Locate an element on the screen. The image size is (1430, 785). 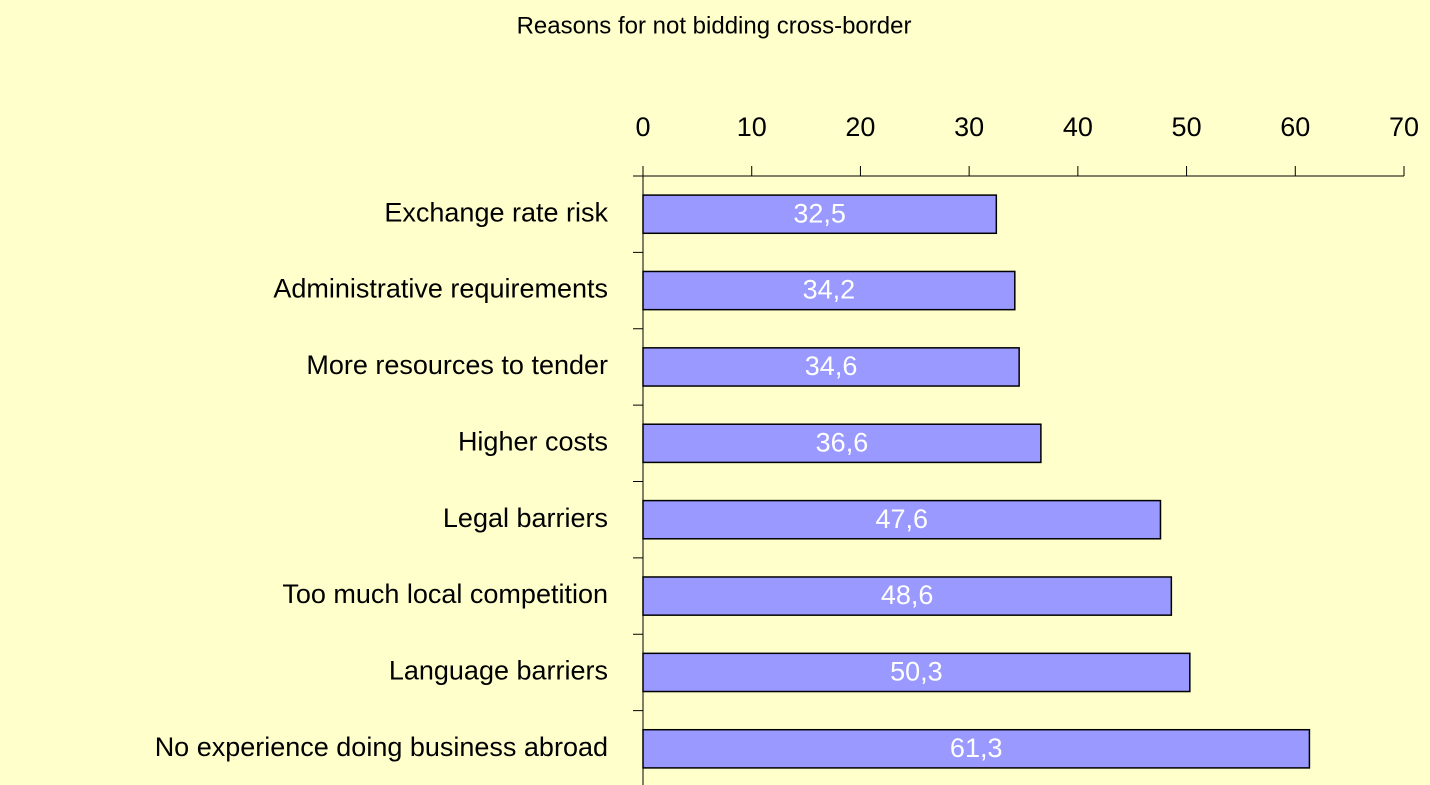
x-tick-label: 20 is located at coordinates (860, 127).